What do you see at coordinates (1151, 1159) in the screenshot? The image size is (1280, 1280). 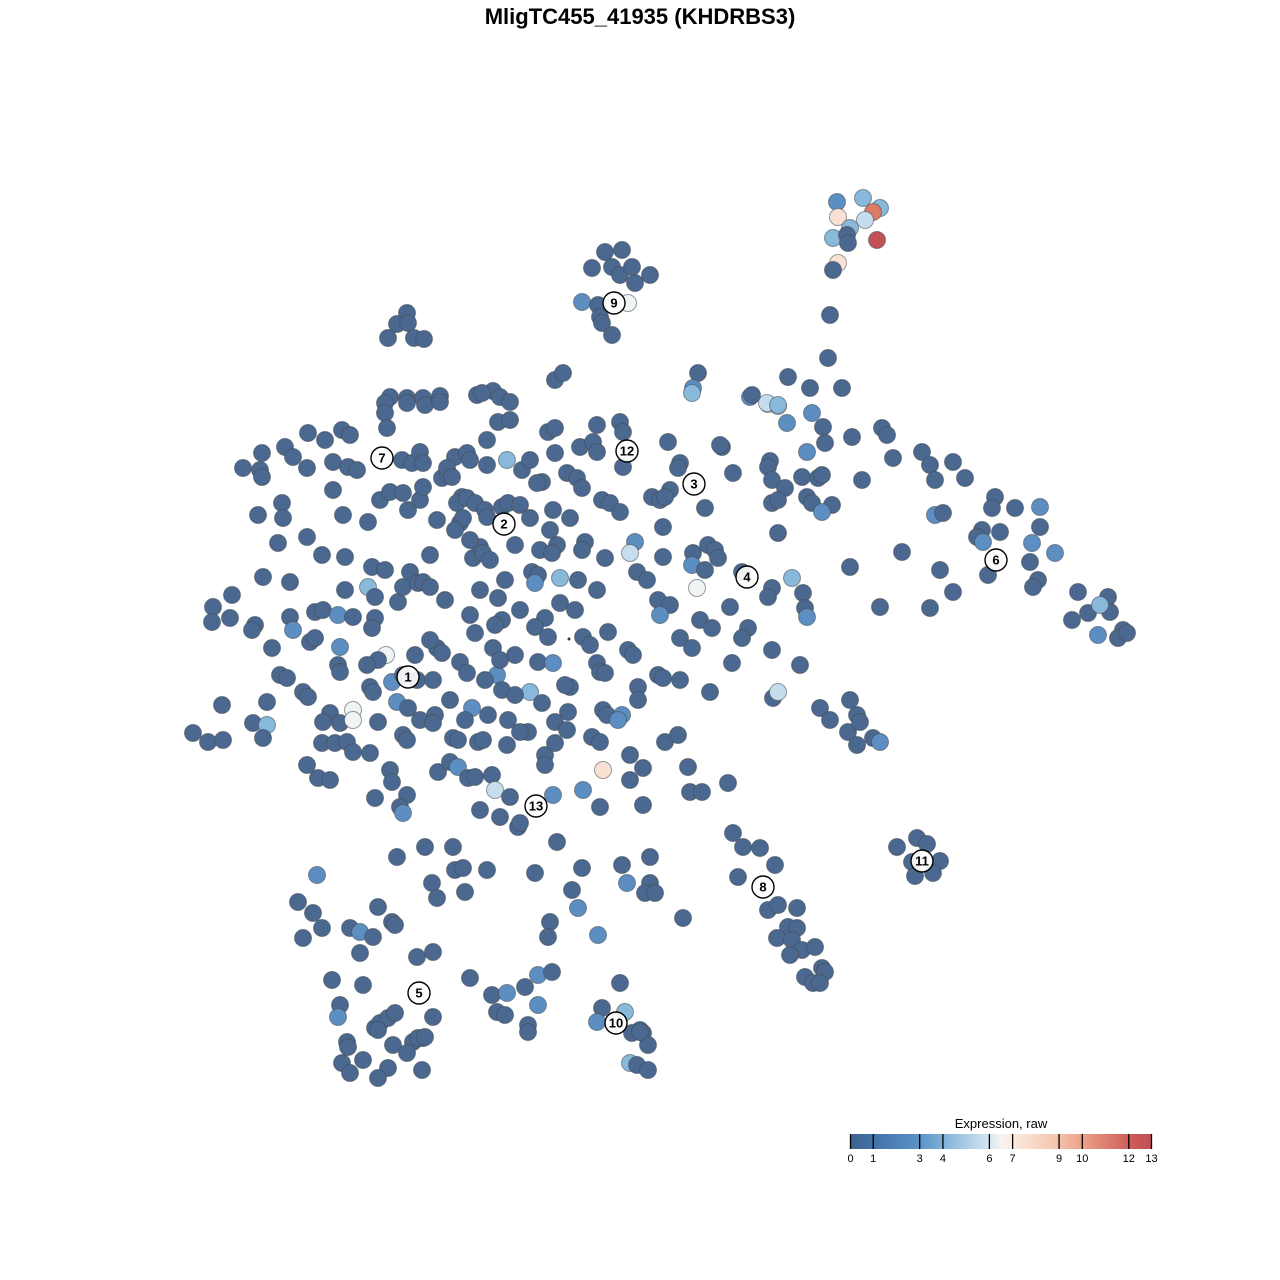 I see `legend-tick-label: 13` at bounding box center [1151, 1159].